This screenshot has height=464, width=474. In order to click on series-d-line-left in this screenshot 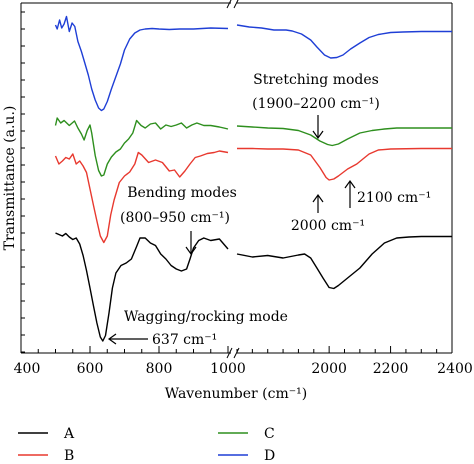, I will do `click(141, 63)`.